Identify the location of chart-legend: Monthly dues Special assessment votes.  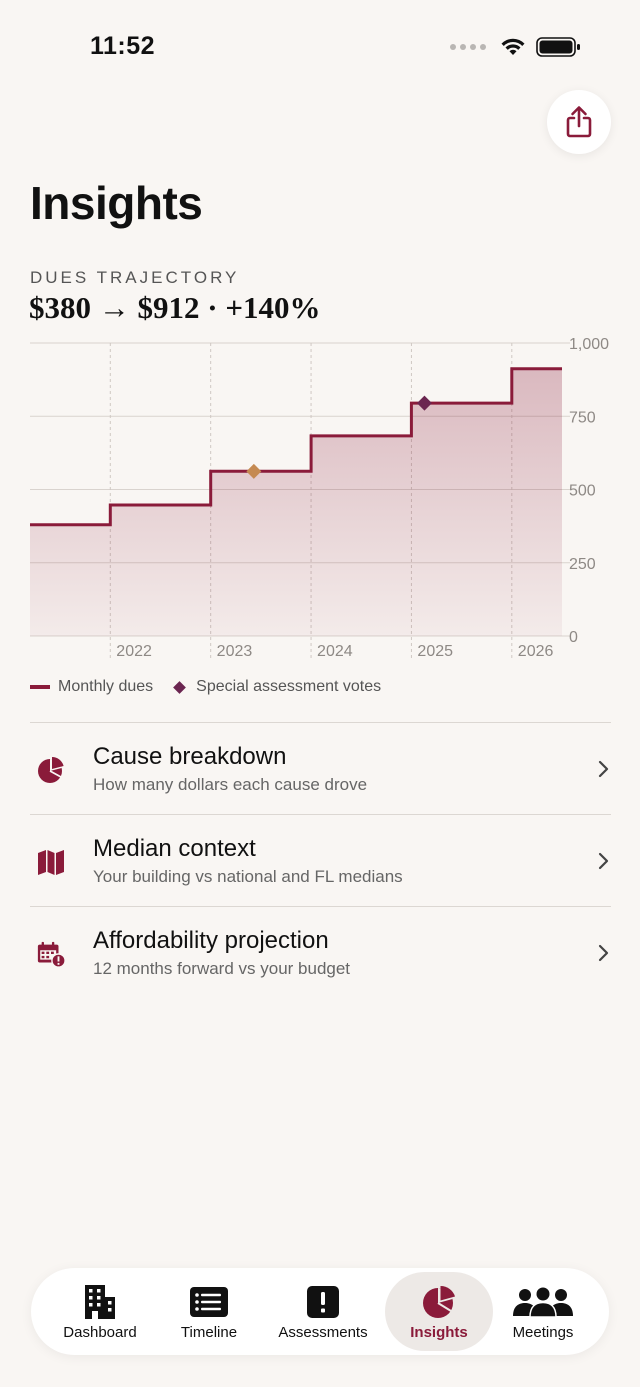
(205, 687).